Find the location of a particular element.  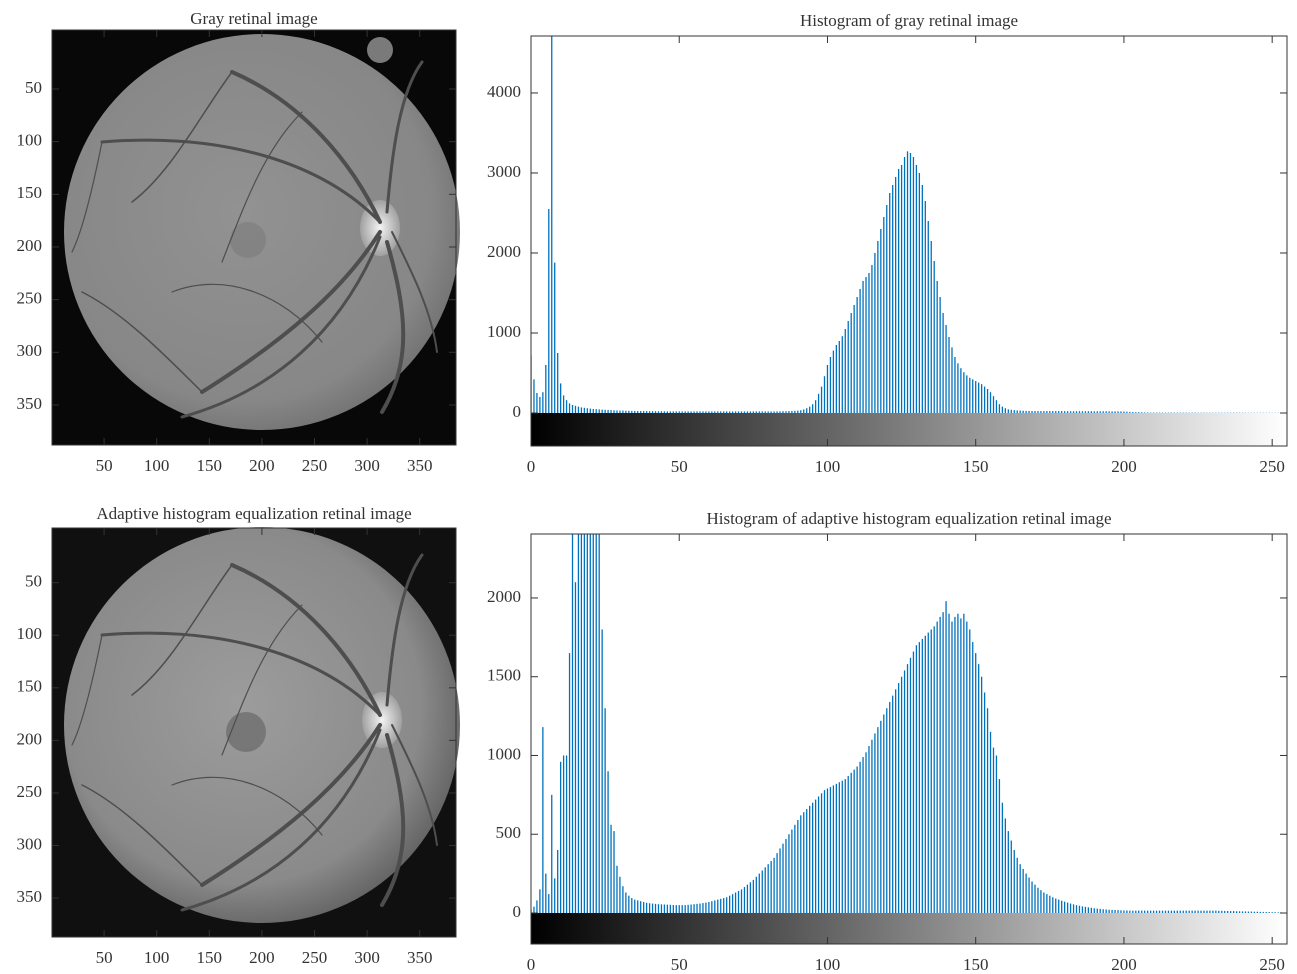

image-detail is located at coordinates (380, 50).